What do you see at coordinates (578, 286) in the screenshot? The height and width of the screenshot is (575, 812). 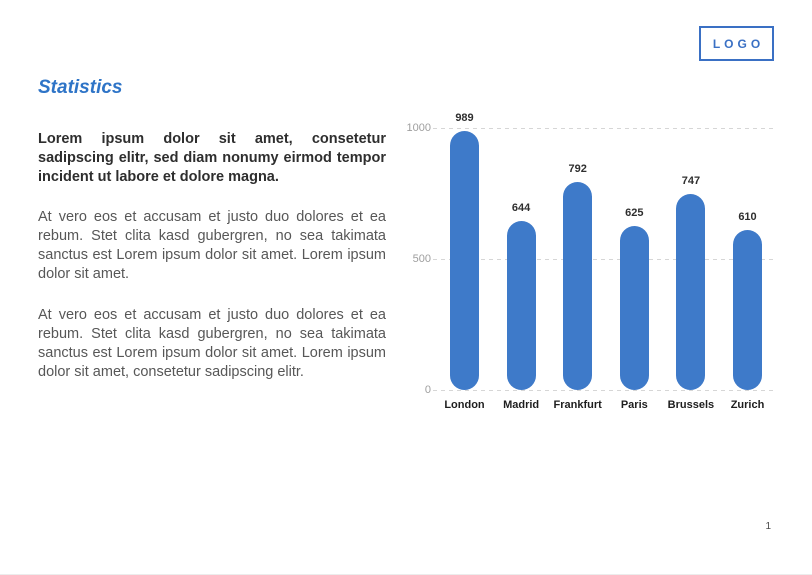 I see `bar-frankfurt` at bounding box center [578, 286].